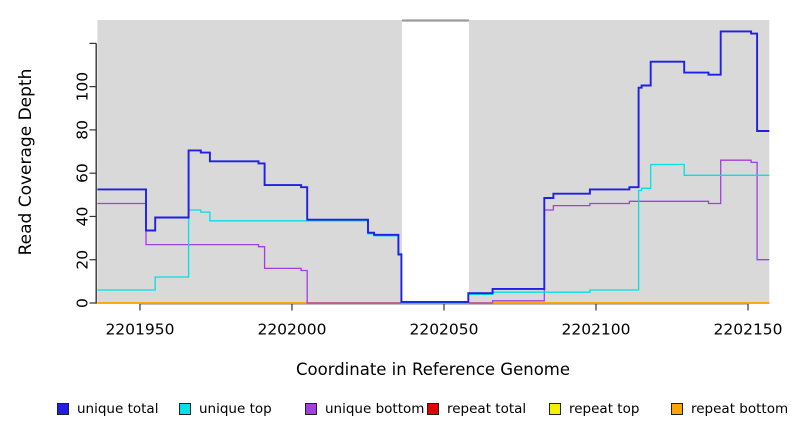 This screenshot has width=792, height=432. I want to click on x-tick-label: 2202050, so click(443, 330).